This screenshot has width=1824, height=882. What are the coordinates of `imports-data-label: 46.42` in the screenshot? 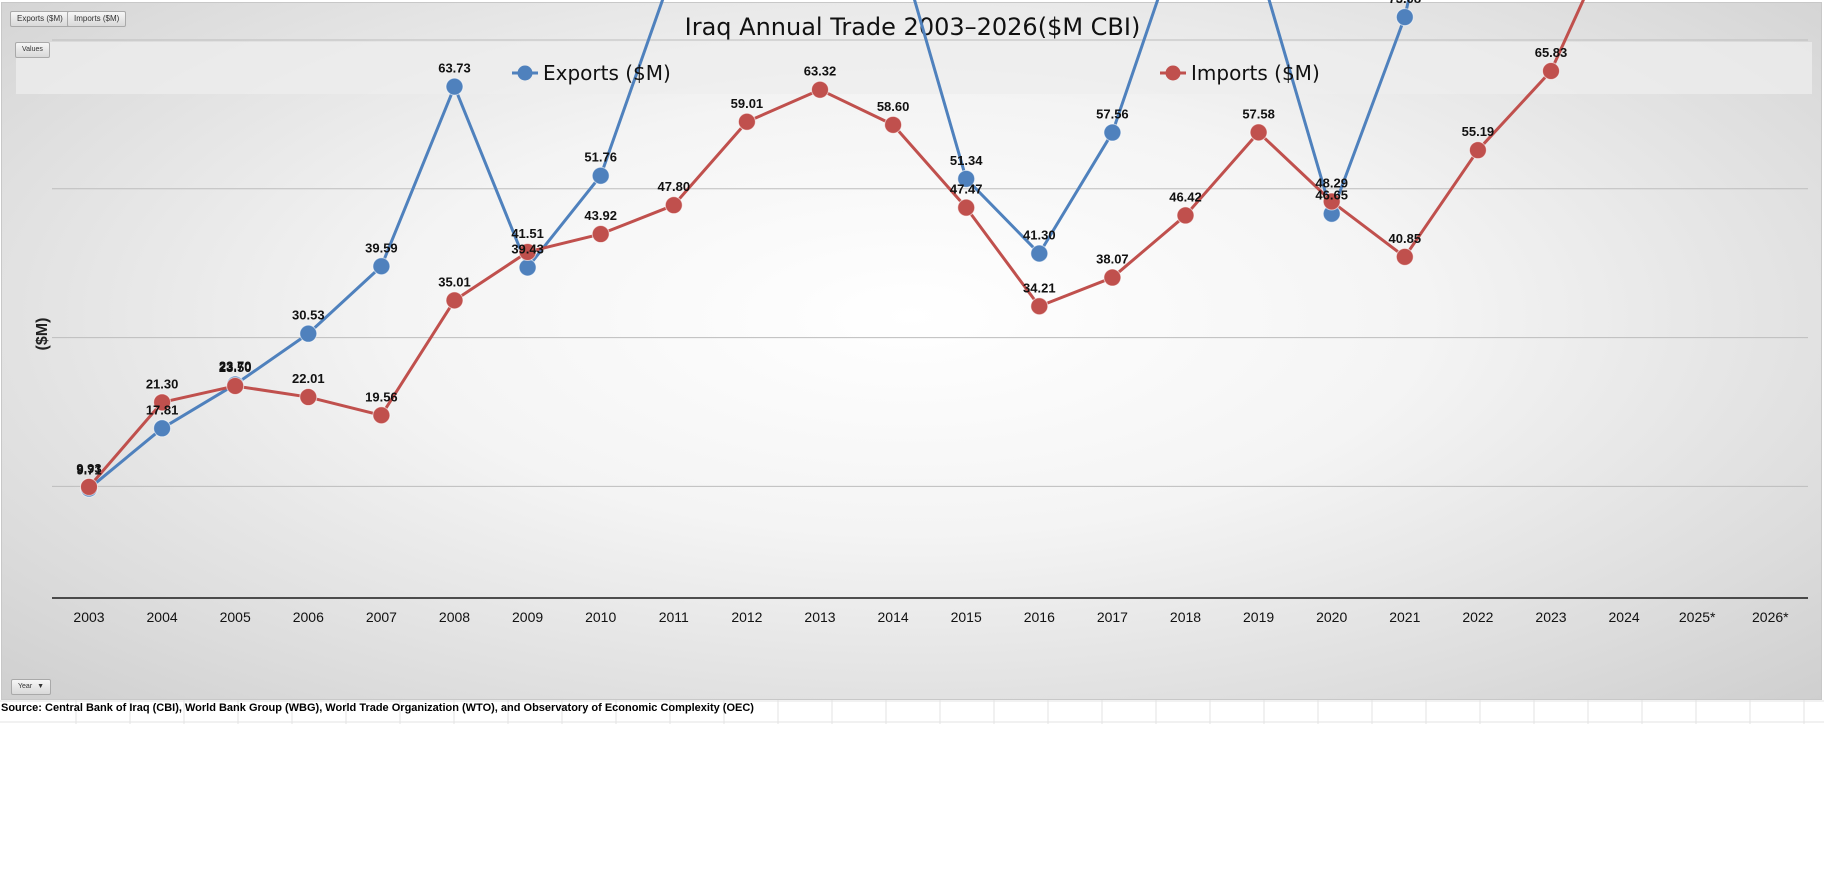 It's located at (1185, 196).